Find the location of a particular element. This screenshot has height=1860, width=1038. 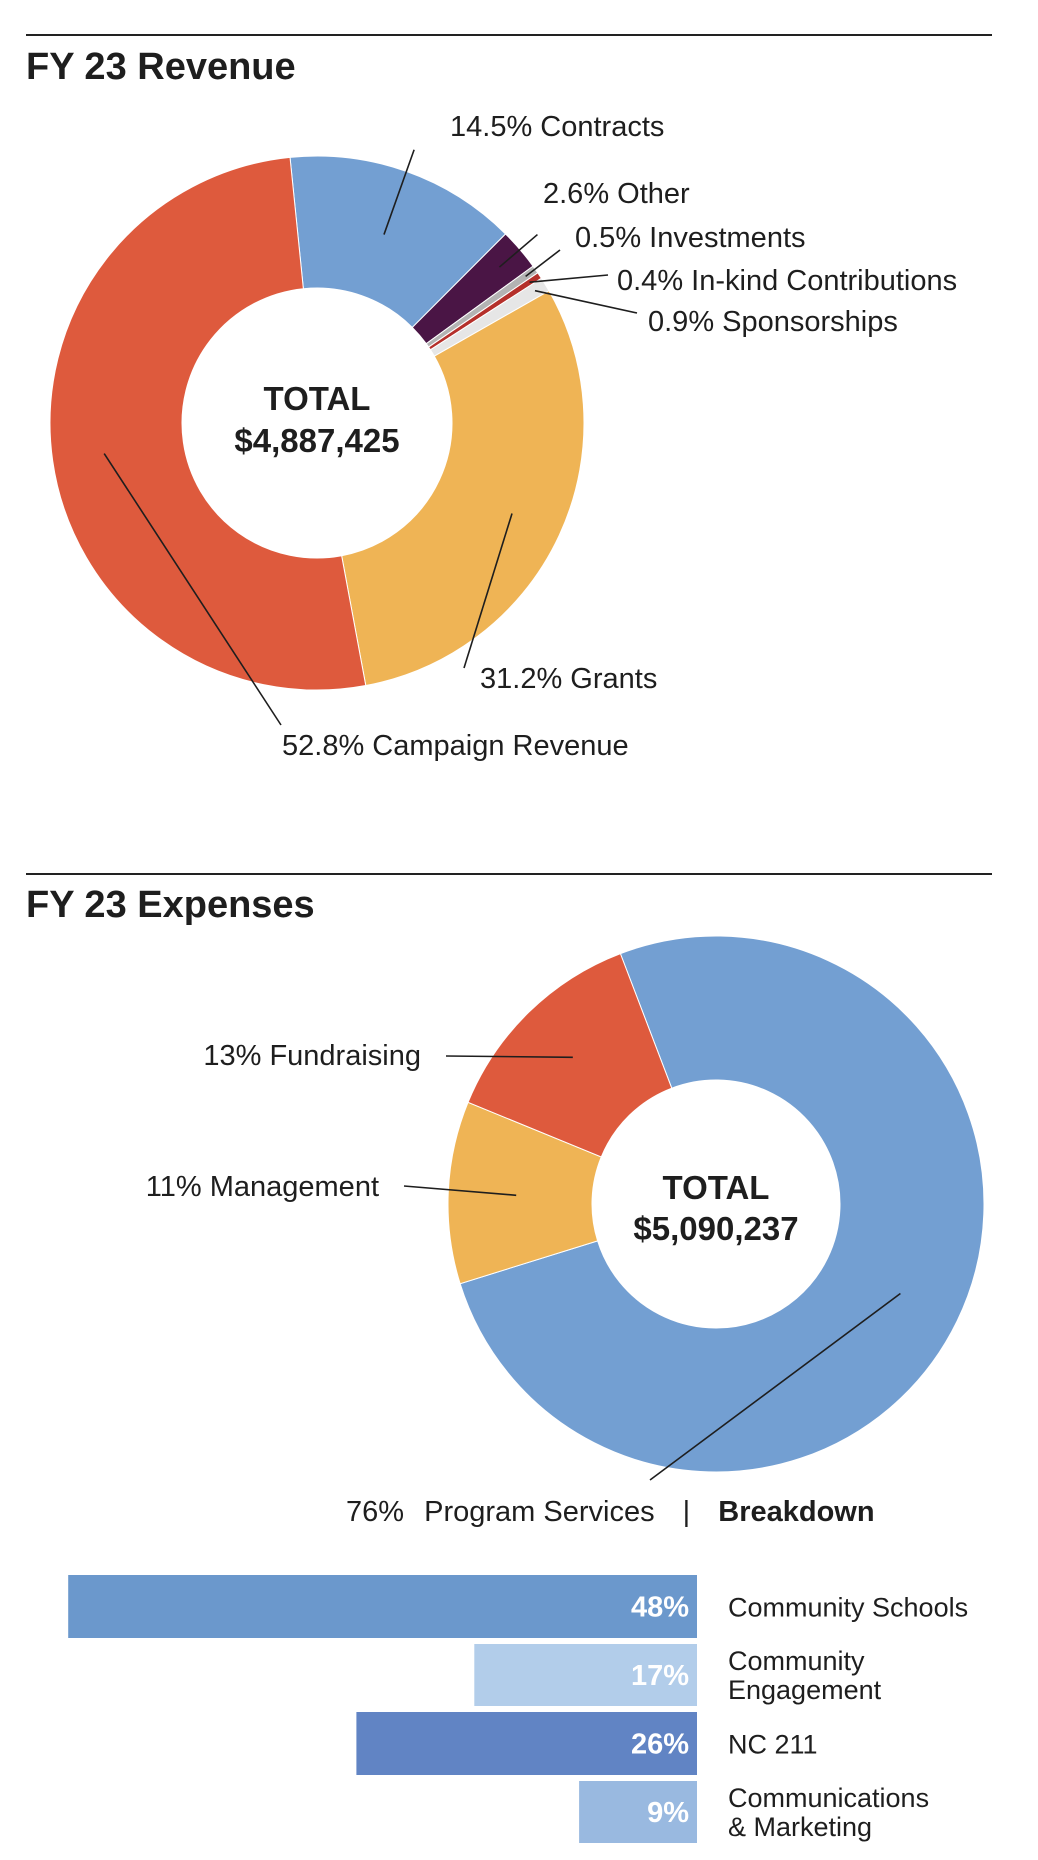

revenue-total-label: TOTAL is located at coordinates (317, 398).